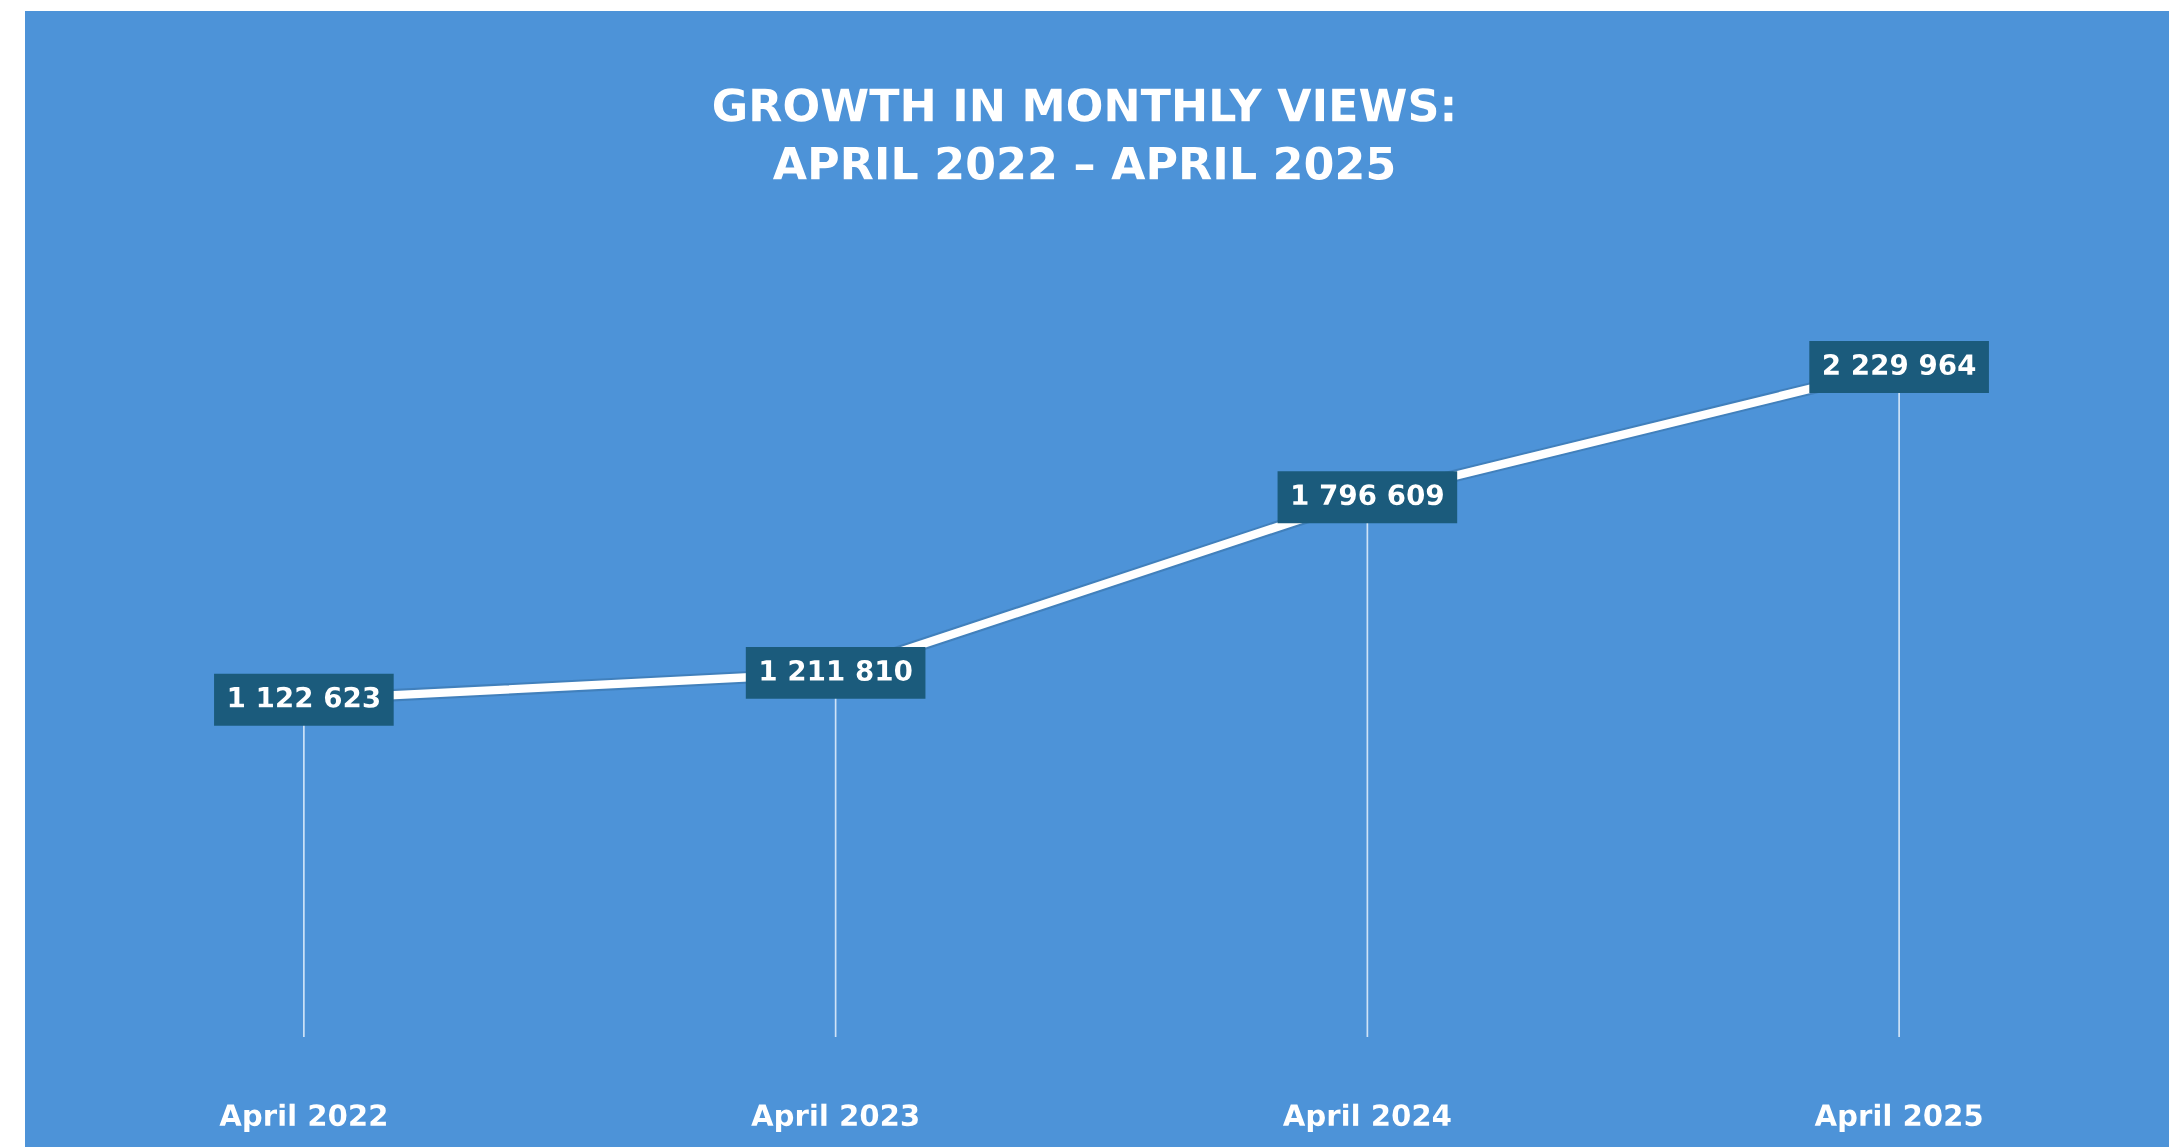  I want to click on data-label: 1 211 810, so click(836, 670).